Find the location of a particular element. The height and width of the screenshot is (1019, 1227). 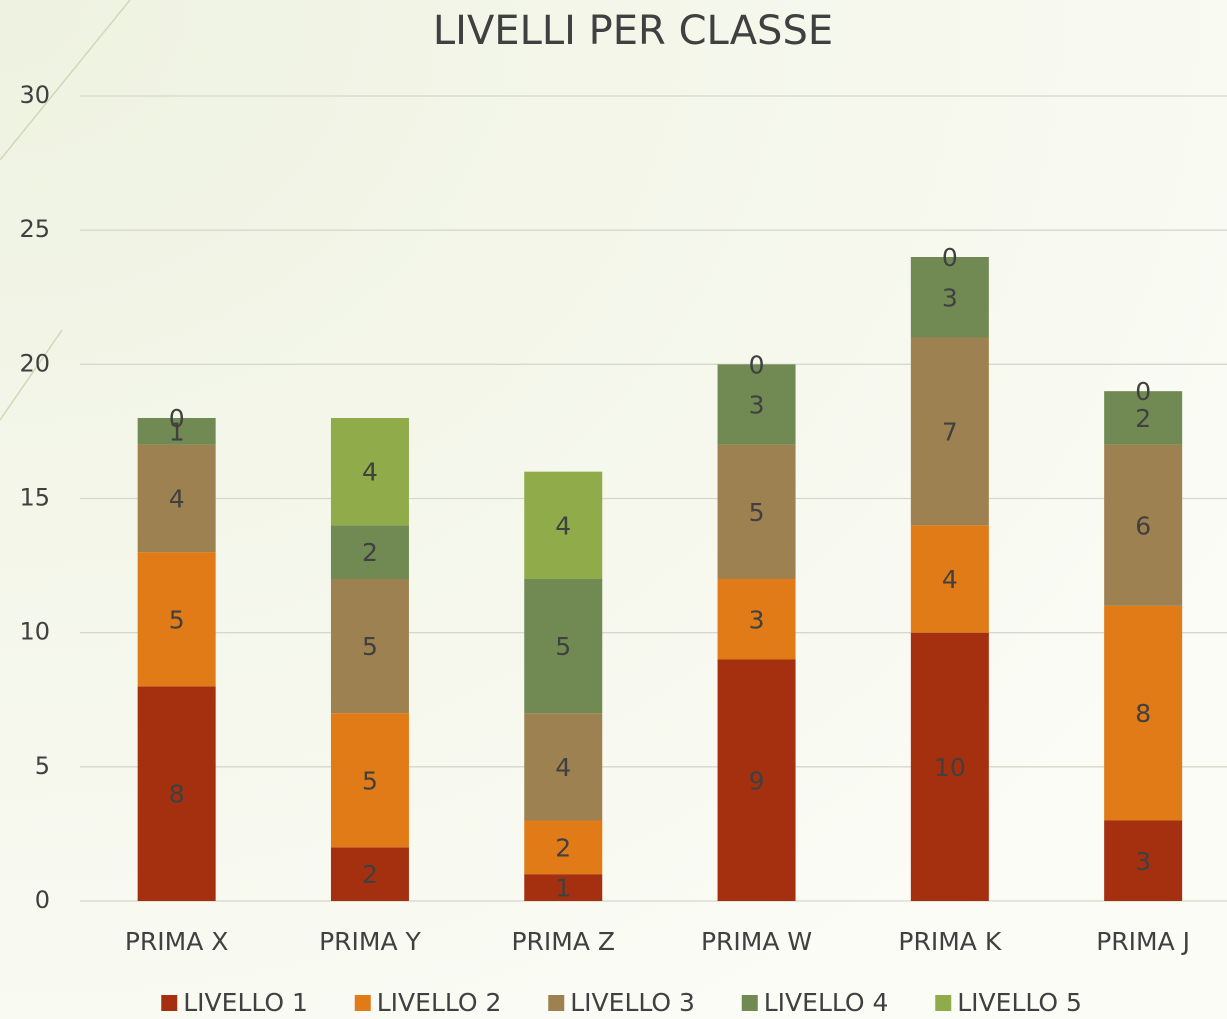

x-tick-label: PRIMA Y is located at coordinates (370, 941).